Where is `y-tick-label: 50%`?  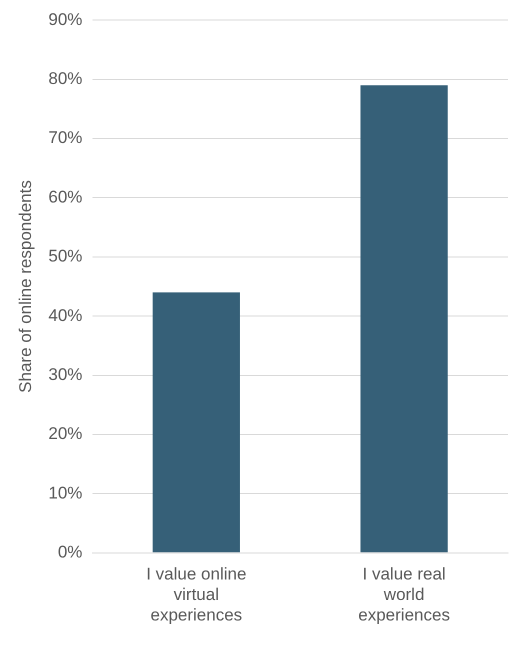
y-tick-label: 50% is located at coordinates (65, 256).